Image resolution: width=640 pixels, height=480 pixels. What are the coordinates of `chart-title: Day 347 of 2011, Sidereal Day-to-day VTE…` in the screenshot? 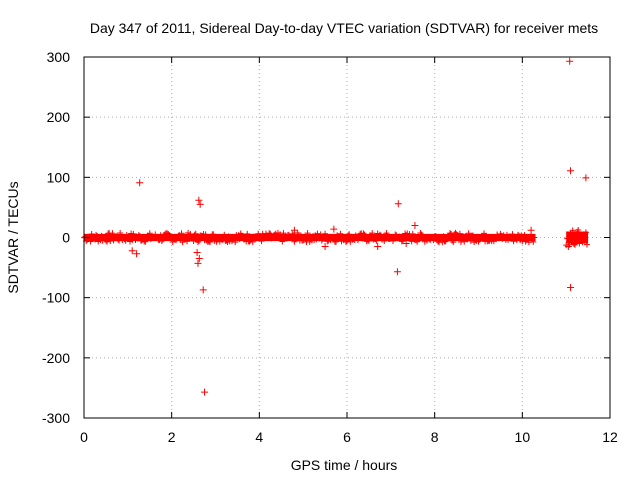 It's located at (344, 28).